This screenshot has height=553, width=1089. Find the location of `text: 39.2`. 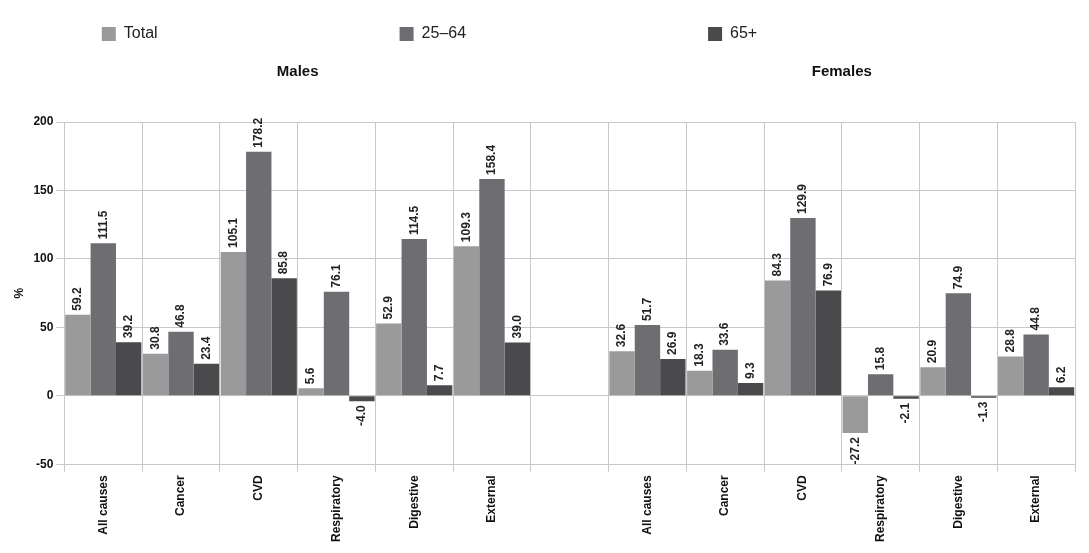

text: 39.2 is located at coordinates (128, 326).